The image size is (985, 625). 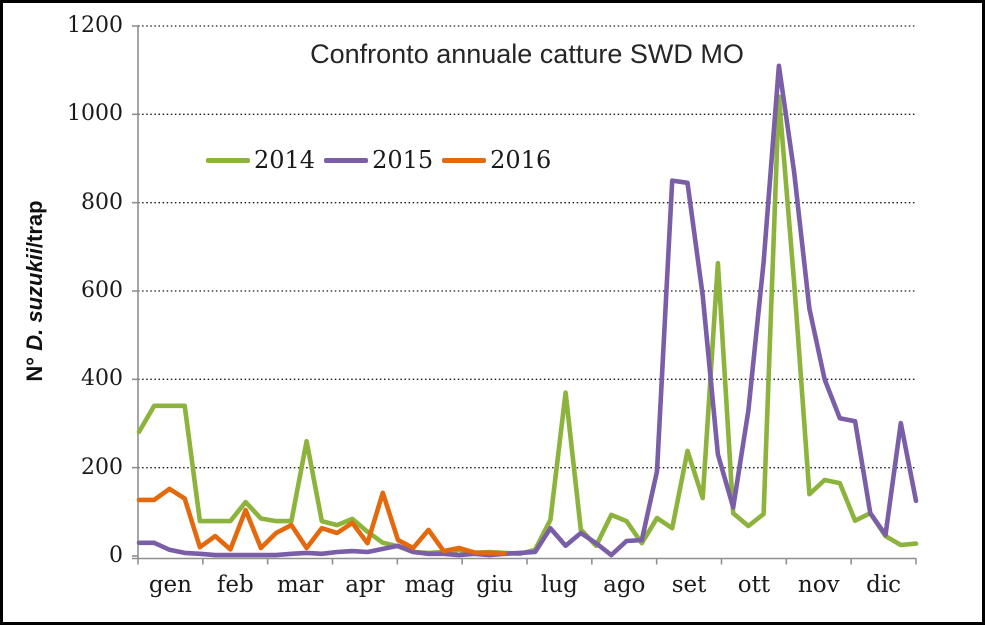 I want to click on x-tick-label-mag: mag, so click(x=429, y=585).